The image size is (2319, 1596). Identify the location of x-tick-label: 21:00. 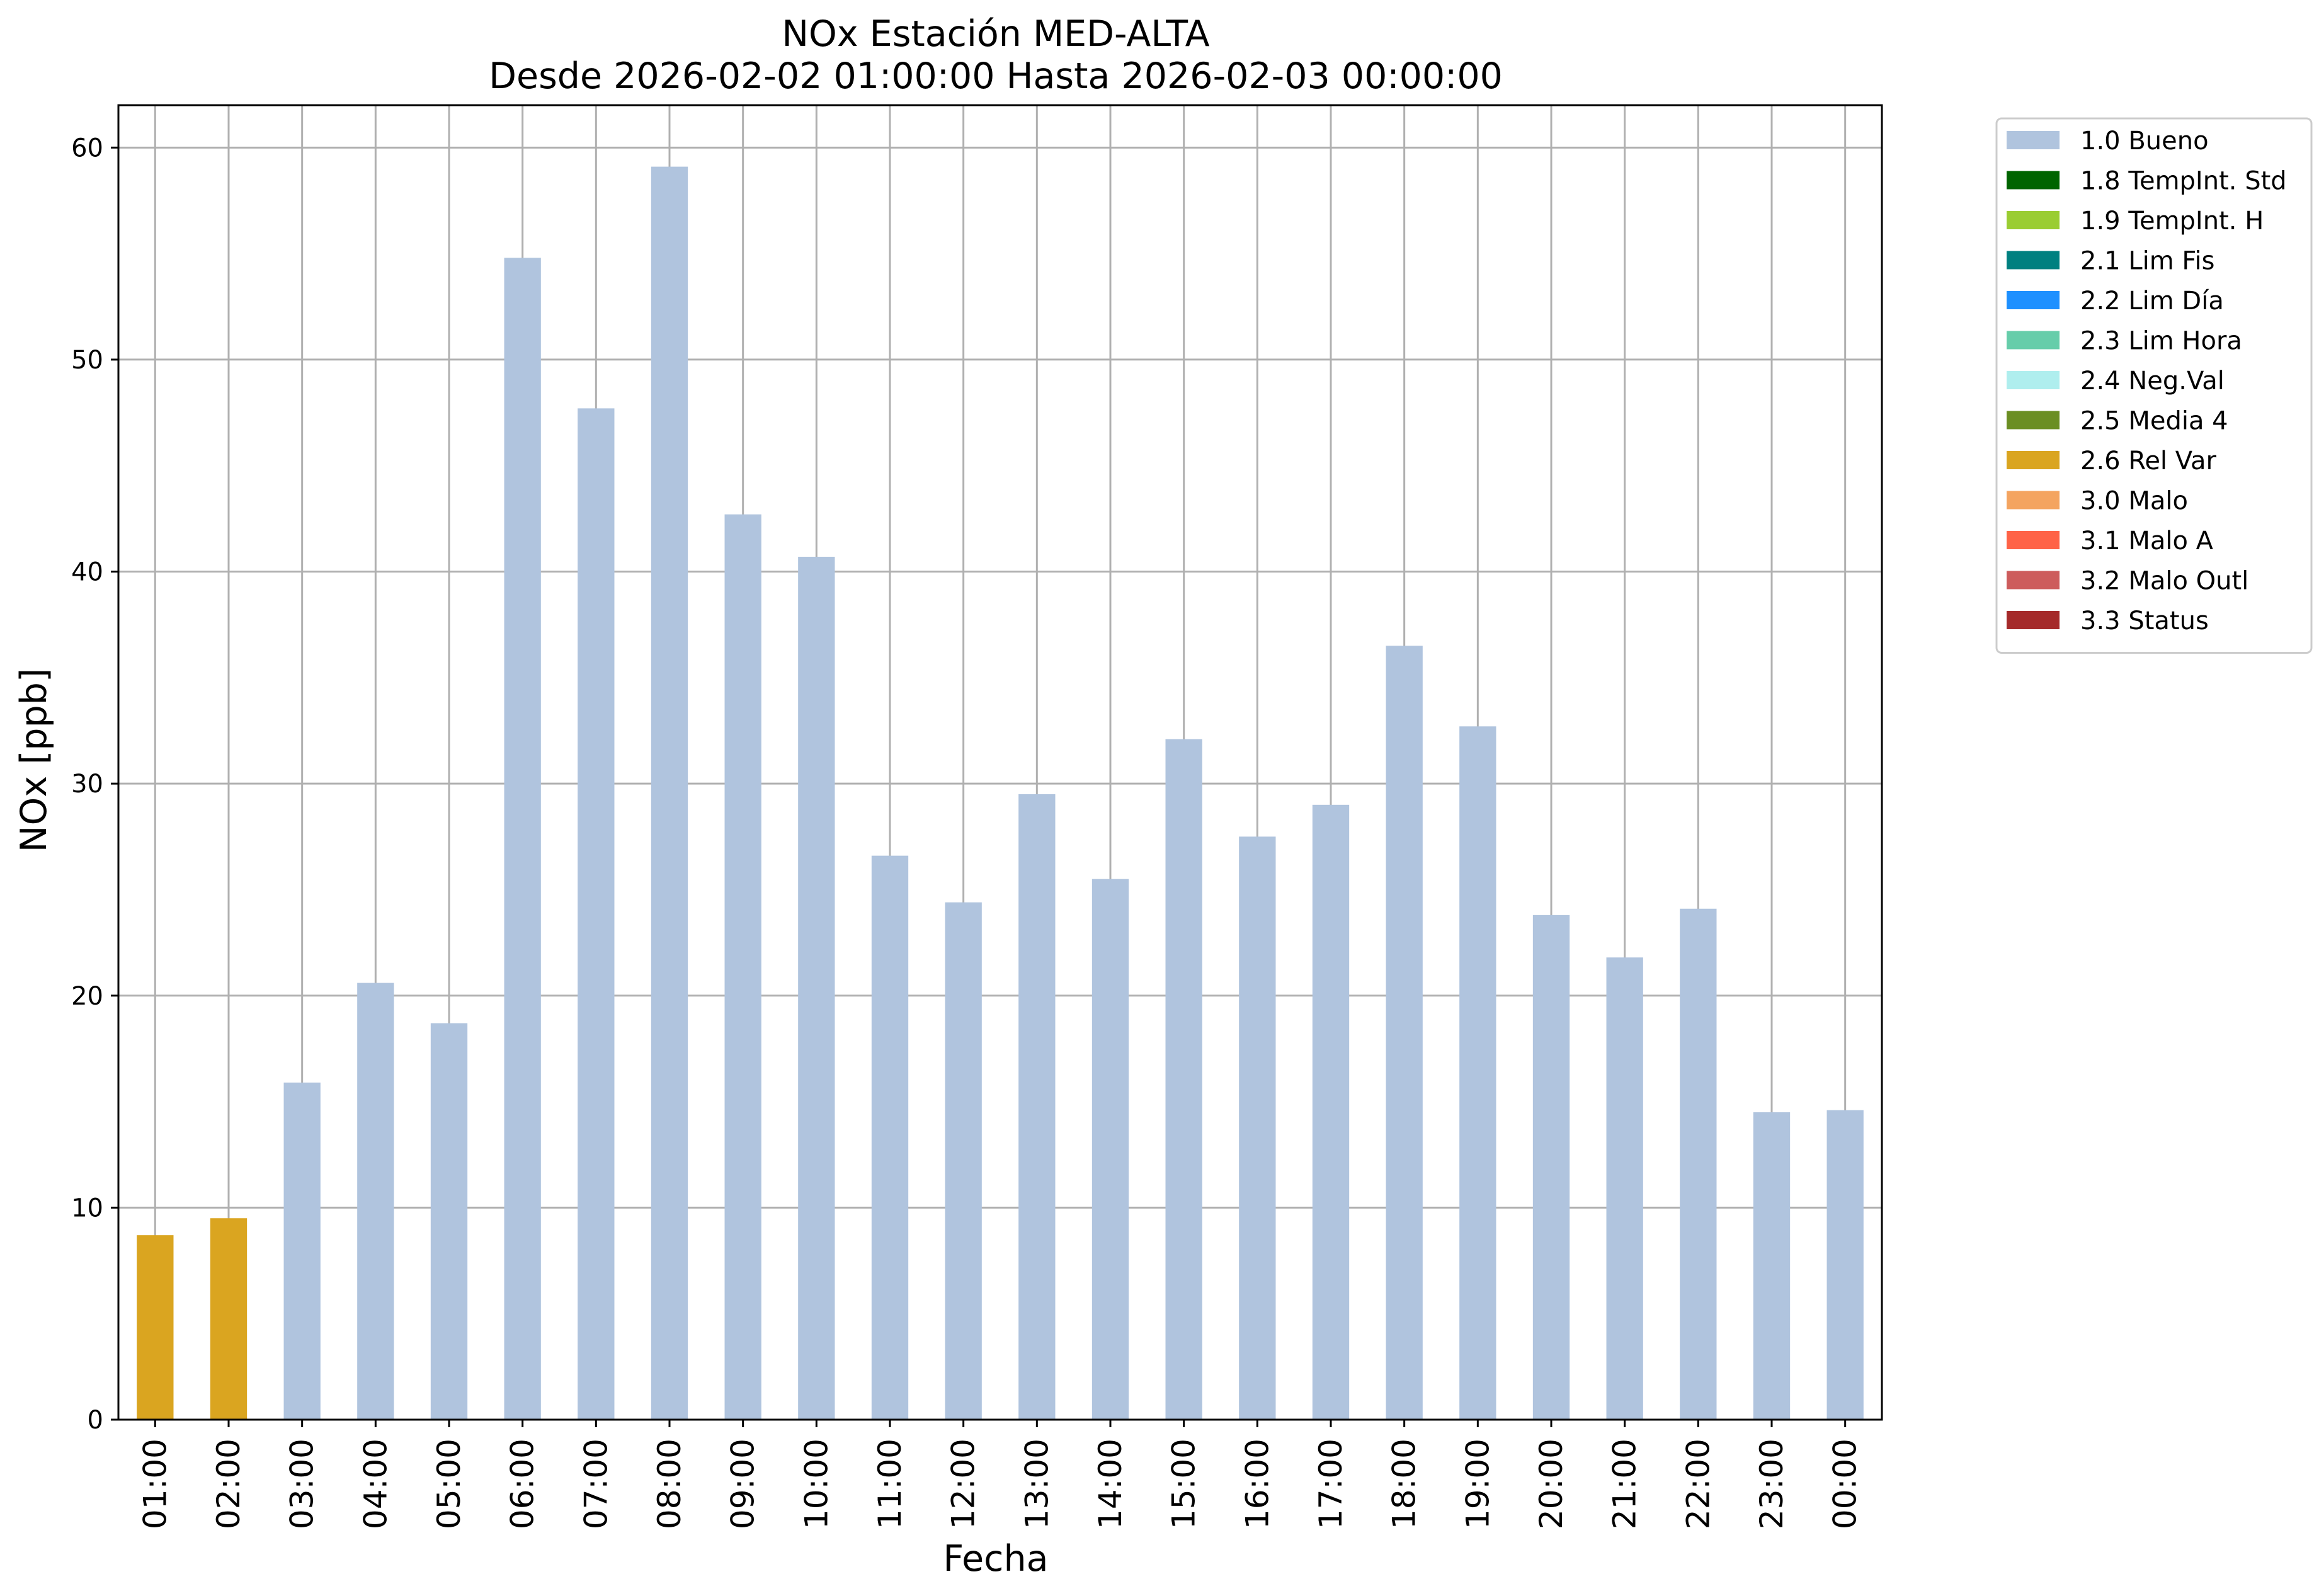
(1625, 1484).